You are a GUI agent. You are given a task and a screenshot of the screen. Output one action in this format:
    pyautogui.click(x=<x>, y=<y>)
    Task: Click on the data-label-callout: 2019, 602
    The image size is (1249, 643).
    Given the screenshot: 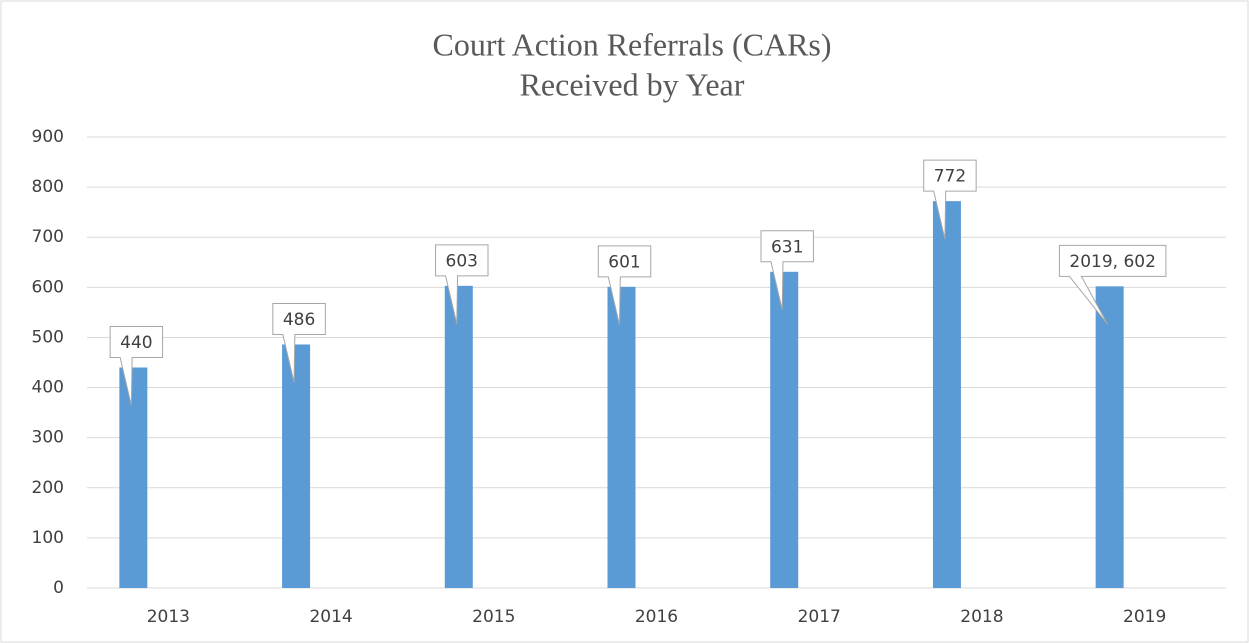 What is the action you would take?
    pyautogui.click(x=1112, y=284)
    